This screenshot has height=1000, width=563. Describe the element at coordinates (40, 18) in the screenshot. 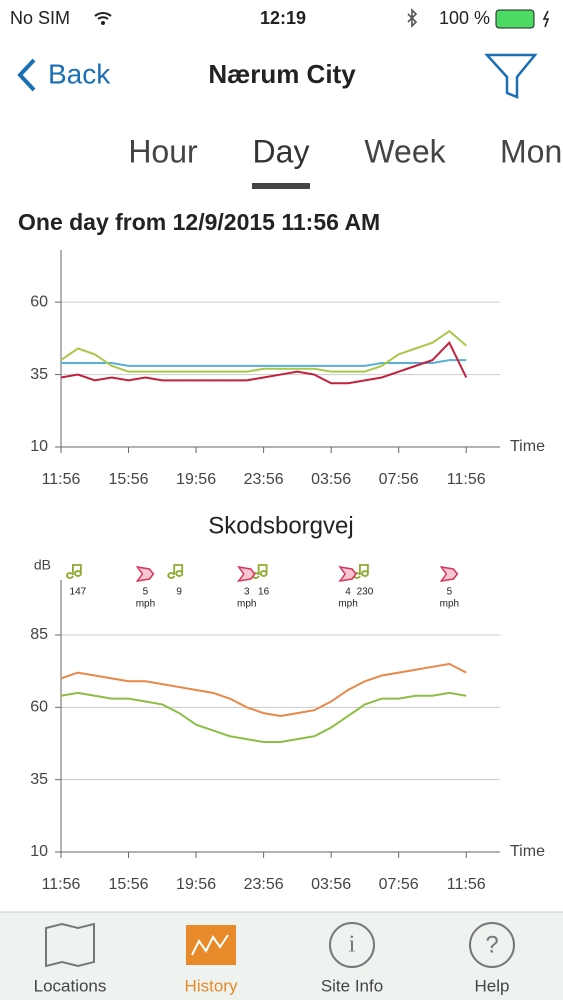

I see `carrier: No SIM` at that location.